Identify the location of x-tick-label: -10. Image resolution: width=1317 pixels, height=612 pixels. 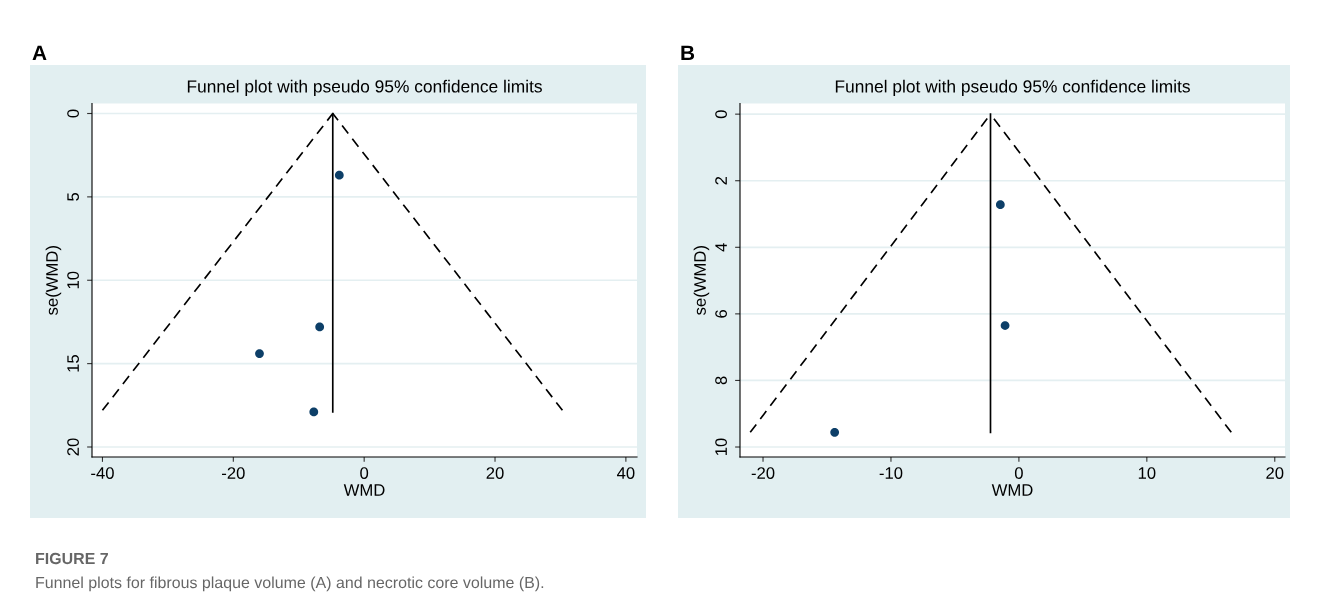
(891, 473).